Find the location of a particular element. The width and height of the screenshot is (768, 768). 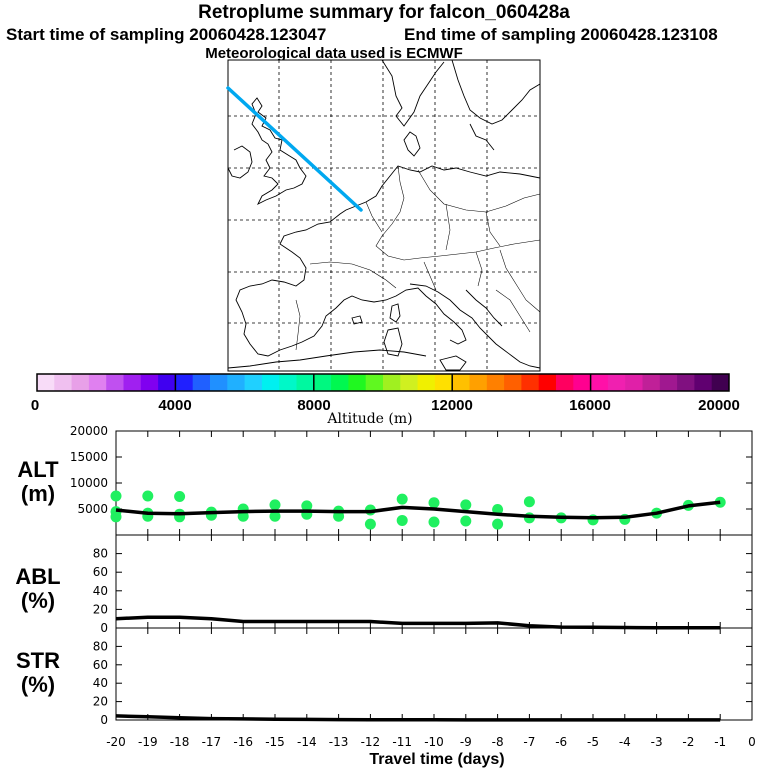

x-tick-label: -18 is located at coordinates (180, 742).